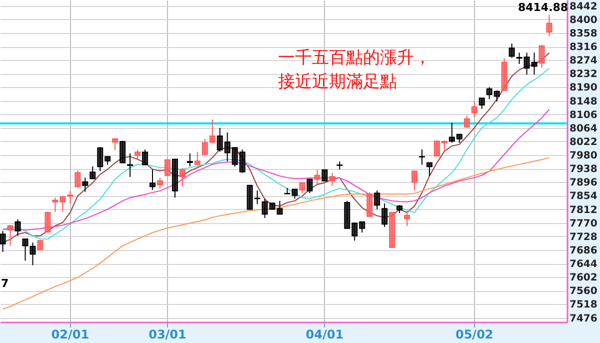  What do you see at coordinates (584, 20) in the screenshot?
I see `y-tick-label: 8400` at bounding box center [584, 20].